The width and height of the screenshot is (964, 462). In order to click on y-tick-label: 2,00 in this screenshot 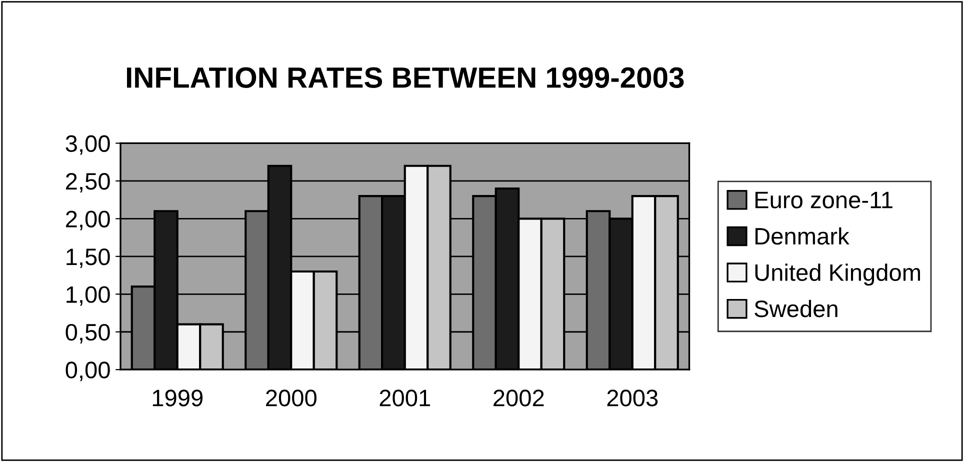, I will do `click(88, 220)`.